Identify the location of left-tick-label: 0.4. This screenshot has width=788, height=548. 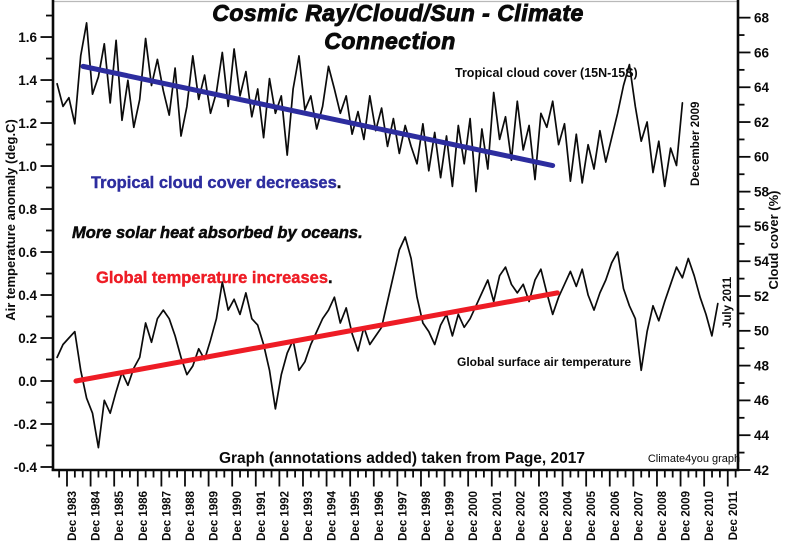
(27, 295).